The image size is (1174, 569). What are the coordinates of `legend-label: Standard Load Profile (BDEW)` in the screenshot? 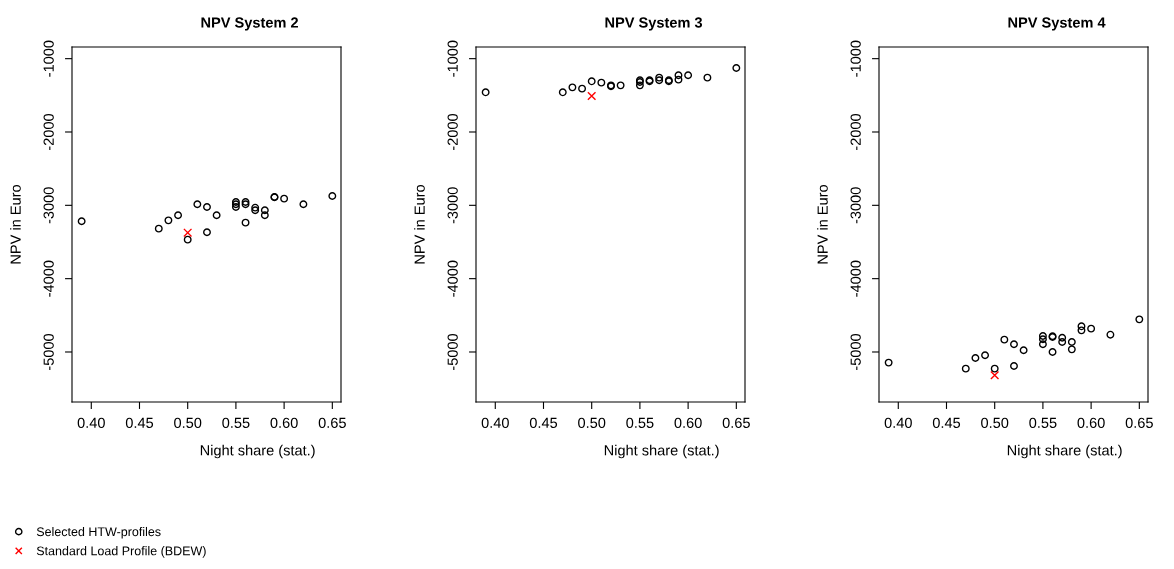 It's located at (121, 552).